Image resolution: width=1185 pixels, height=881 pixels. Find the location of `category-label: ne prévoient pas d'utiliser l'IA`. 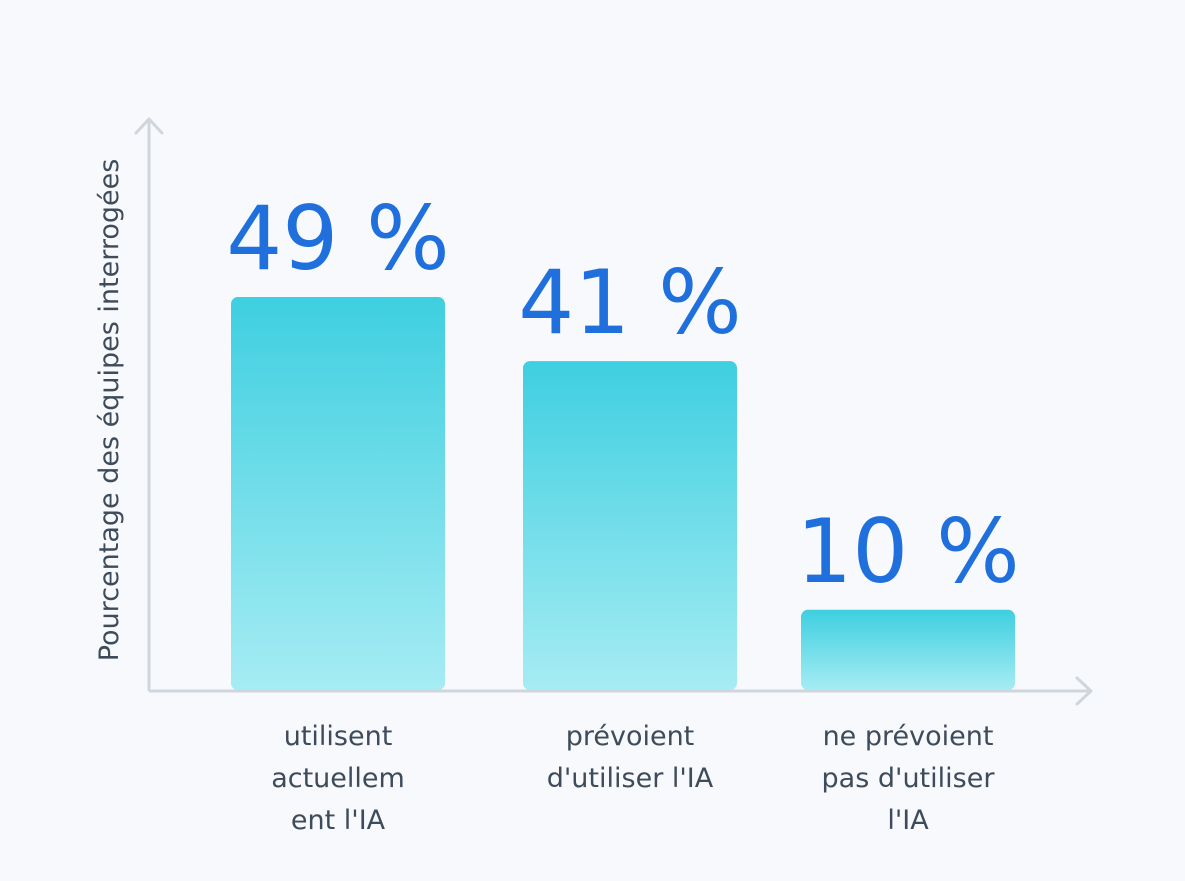

category-label: ne prévoient pas d'utiliser l'IA is located at coordinates (909, 778).